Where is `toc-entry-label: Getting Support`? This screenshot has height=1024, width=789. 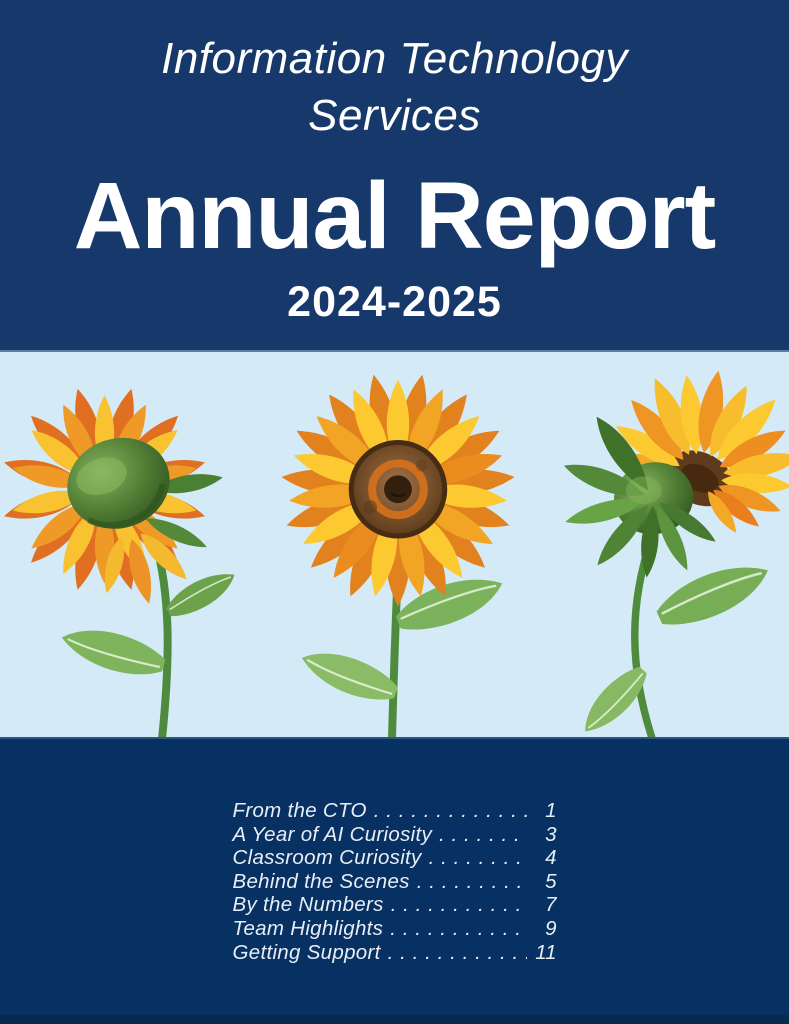 toc-entry-label: Getting Support is located at coordinates (306, 952).